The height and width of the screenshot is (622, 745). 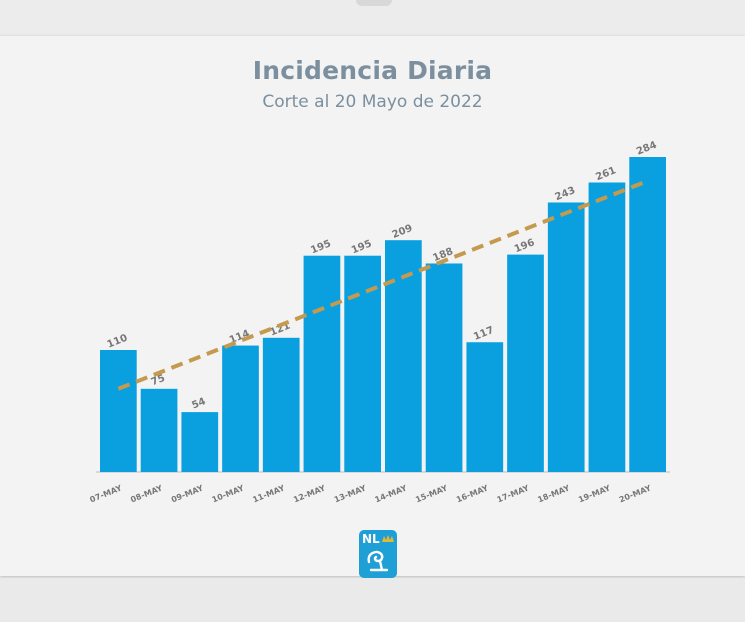 I want to click on top-strip, so click(x=372, y=17).